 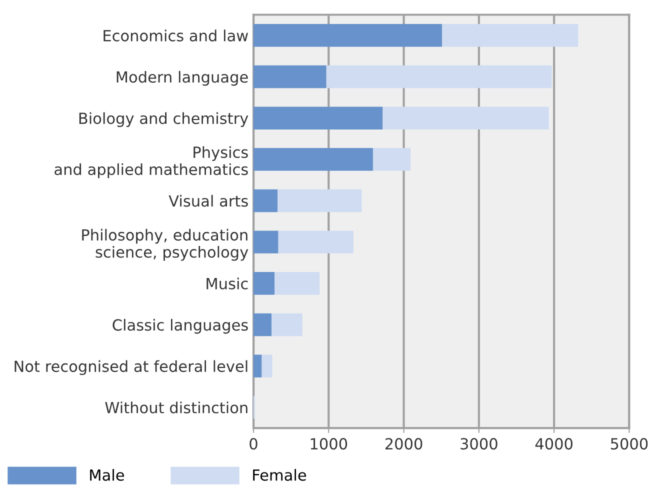 What do you see at coordinates (479, 444) in the screenshot?
I see `x-tick-label: 3000` at bounding box center [479, 444].